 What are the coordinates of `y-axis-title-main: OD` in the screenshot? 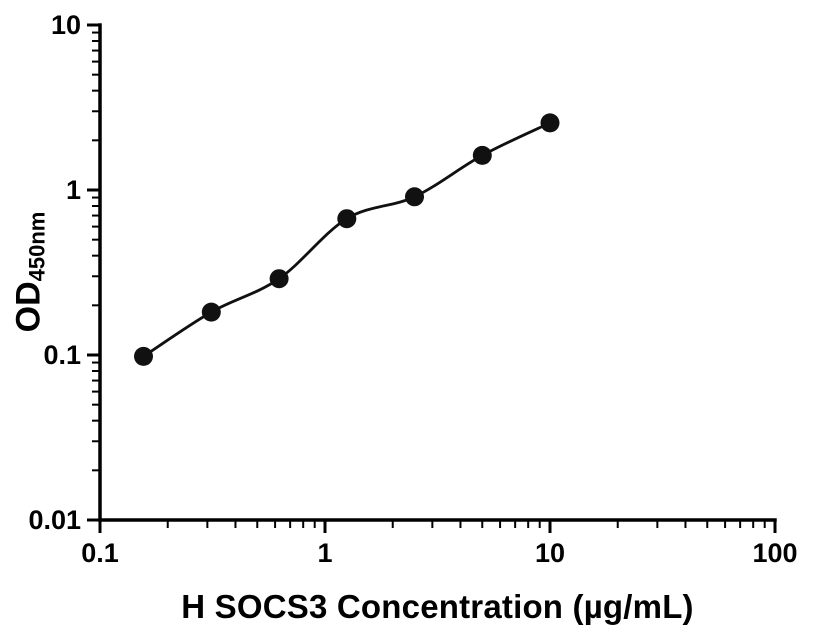 It's located at (28, 307).